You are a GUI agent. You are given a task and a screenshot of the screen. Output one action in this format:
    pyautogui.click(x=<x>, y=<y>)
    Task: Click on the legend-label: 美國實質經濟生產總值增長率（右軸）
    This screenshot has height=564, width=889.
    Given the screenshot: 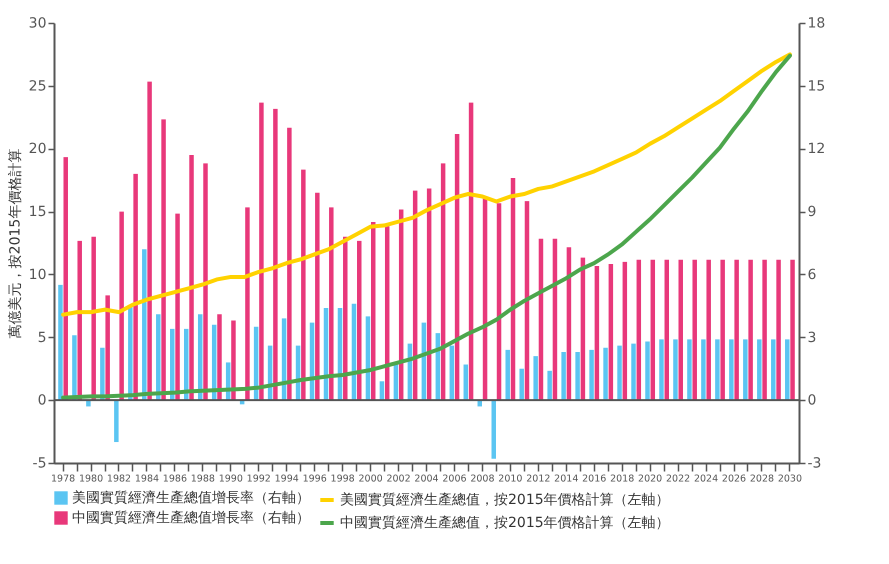 What is the action you would take?
    pyautogui.click(x=191, y=498)
    